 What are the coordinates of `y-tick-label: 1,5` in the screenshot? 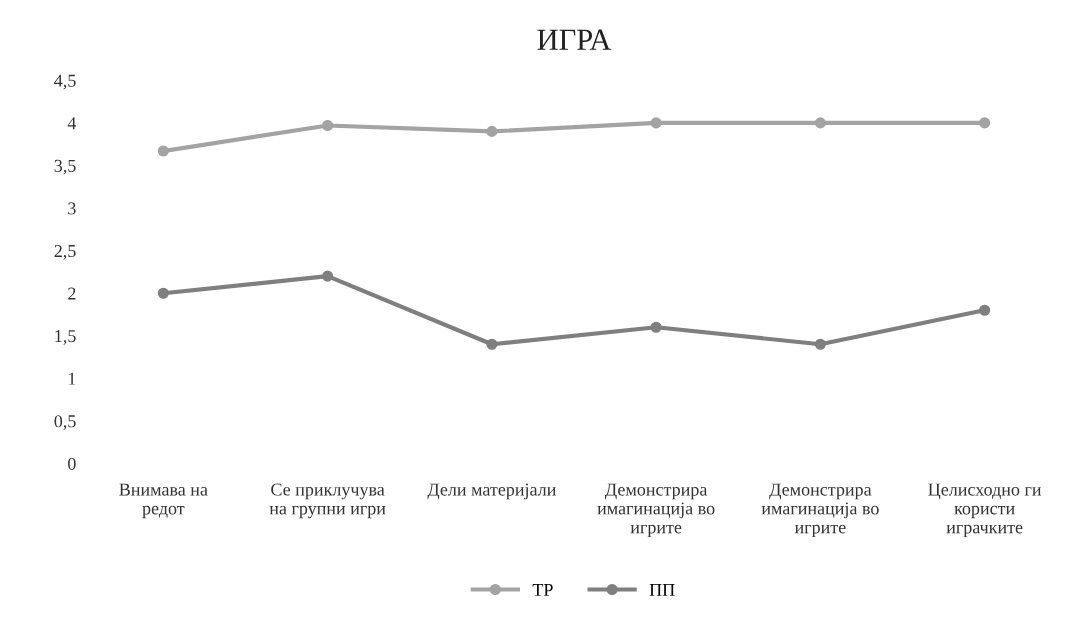 It's located at (65, 337).